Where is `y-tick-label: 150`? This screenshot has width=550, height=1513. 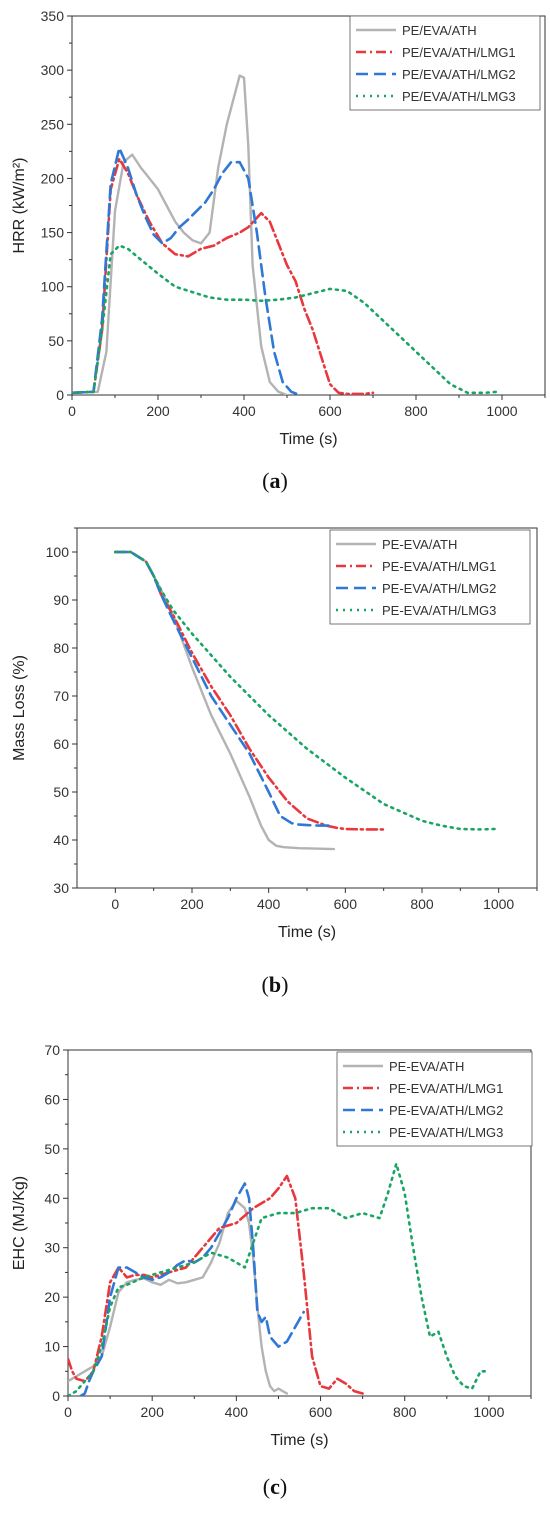
y-tick-label: 150 is located at coordinates (53, 233).